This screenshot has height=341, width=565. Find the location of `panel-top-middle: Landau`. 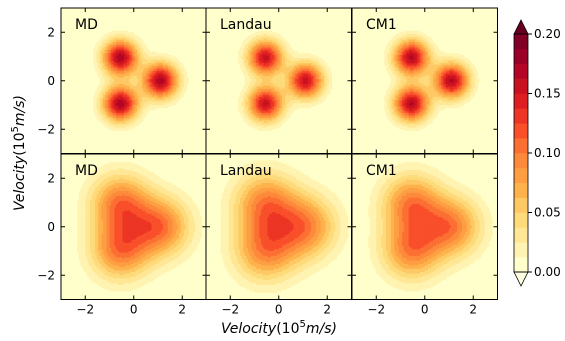

panel-top-middle: Landau is located at coordinates (278, 80).